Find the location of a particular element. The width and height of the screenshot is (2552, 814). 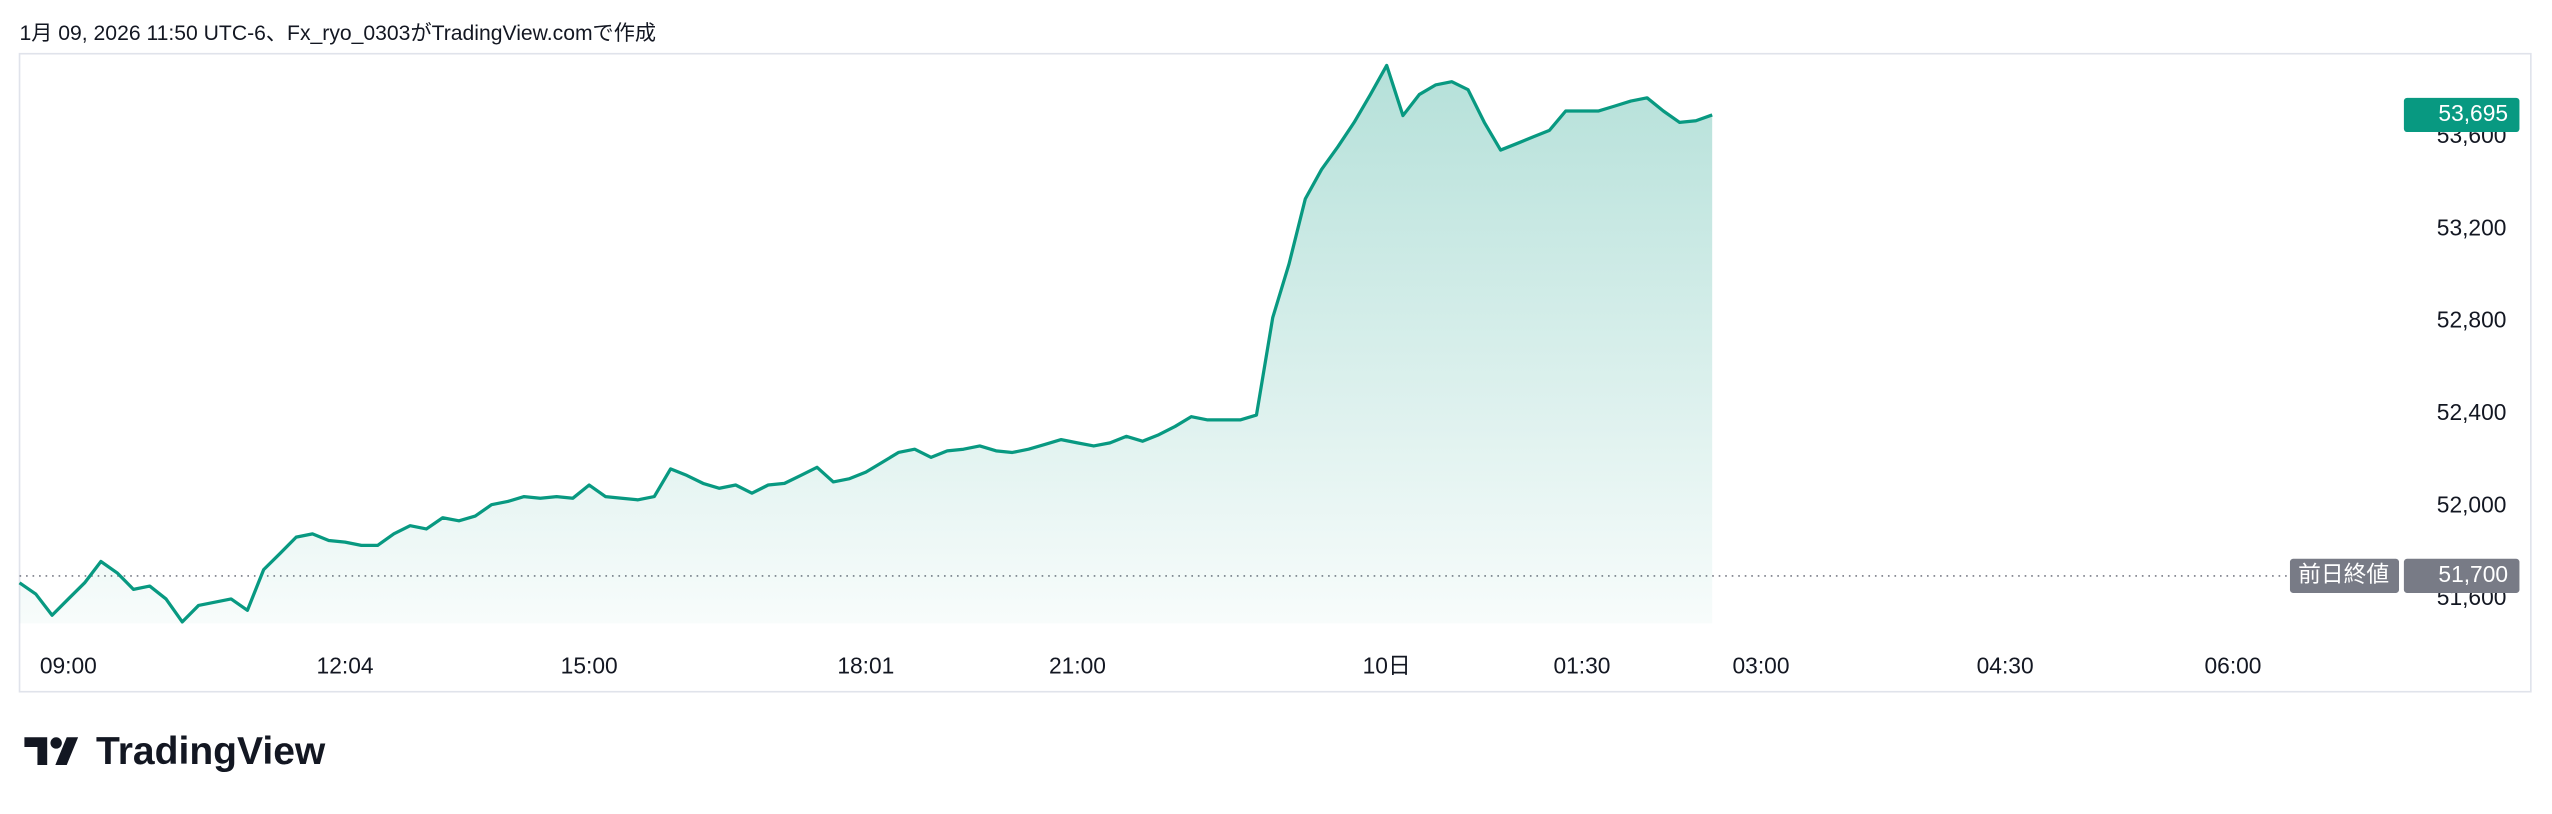

x-tick-label: 09:00 is located at coordinates (68, 665).